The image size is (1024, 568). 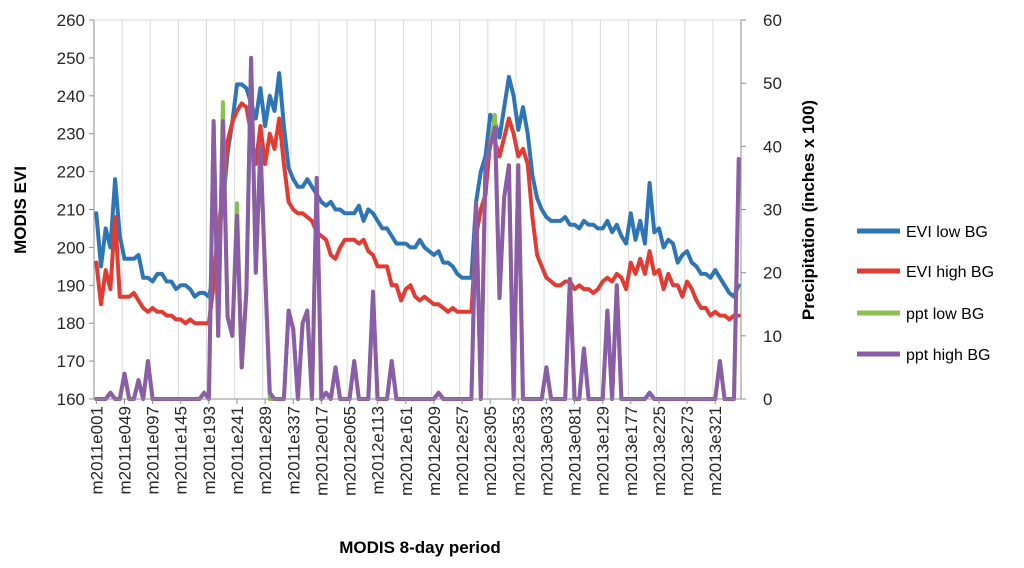 What do you see at coordinates (71, 361) in the screenshot?
I see `y-tick-label: 170` at bounding box center [71, 361].